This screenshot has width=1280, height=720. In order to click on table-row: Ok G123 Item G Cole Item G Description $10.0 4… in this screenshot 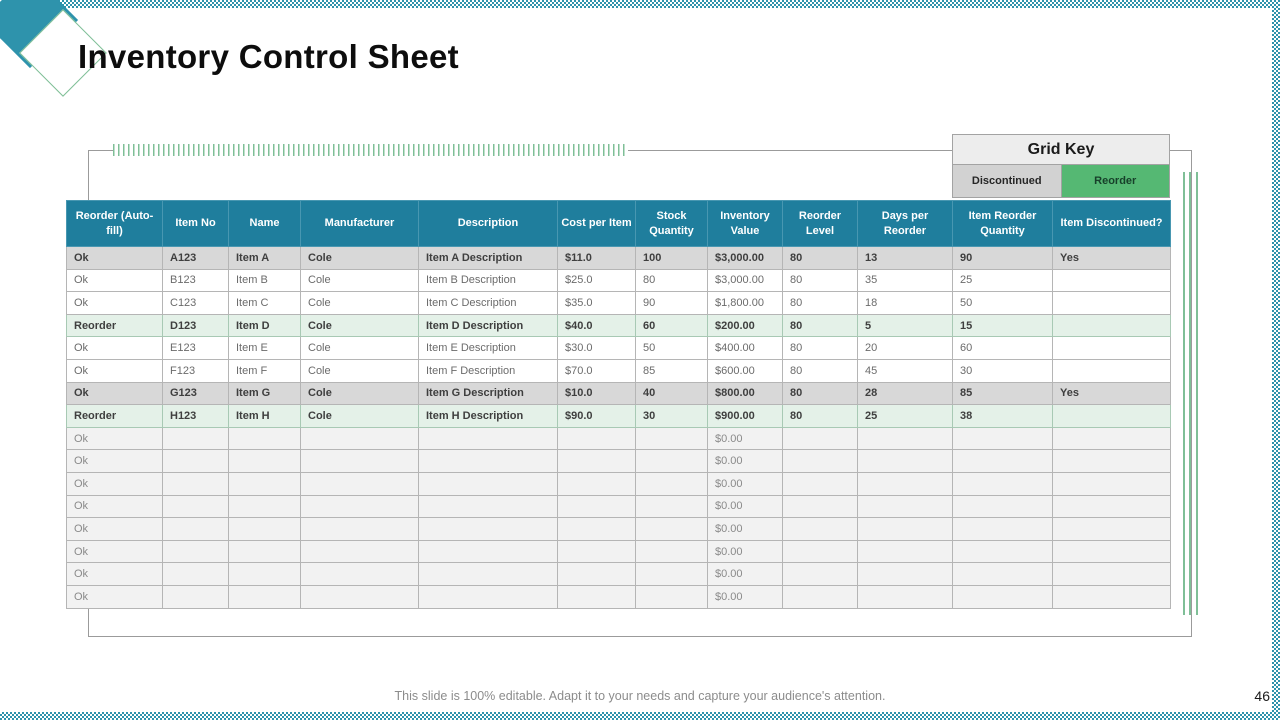, I will do `click(618, 393)`.